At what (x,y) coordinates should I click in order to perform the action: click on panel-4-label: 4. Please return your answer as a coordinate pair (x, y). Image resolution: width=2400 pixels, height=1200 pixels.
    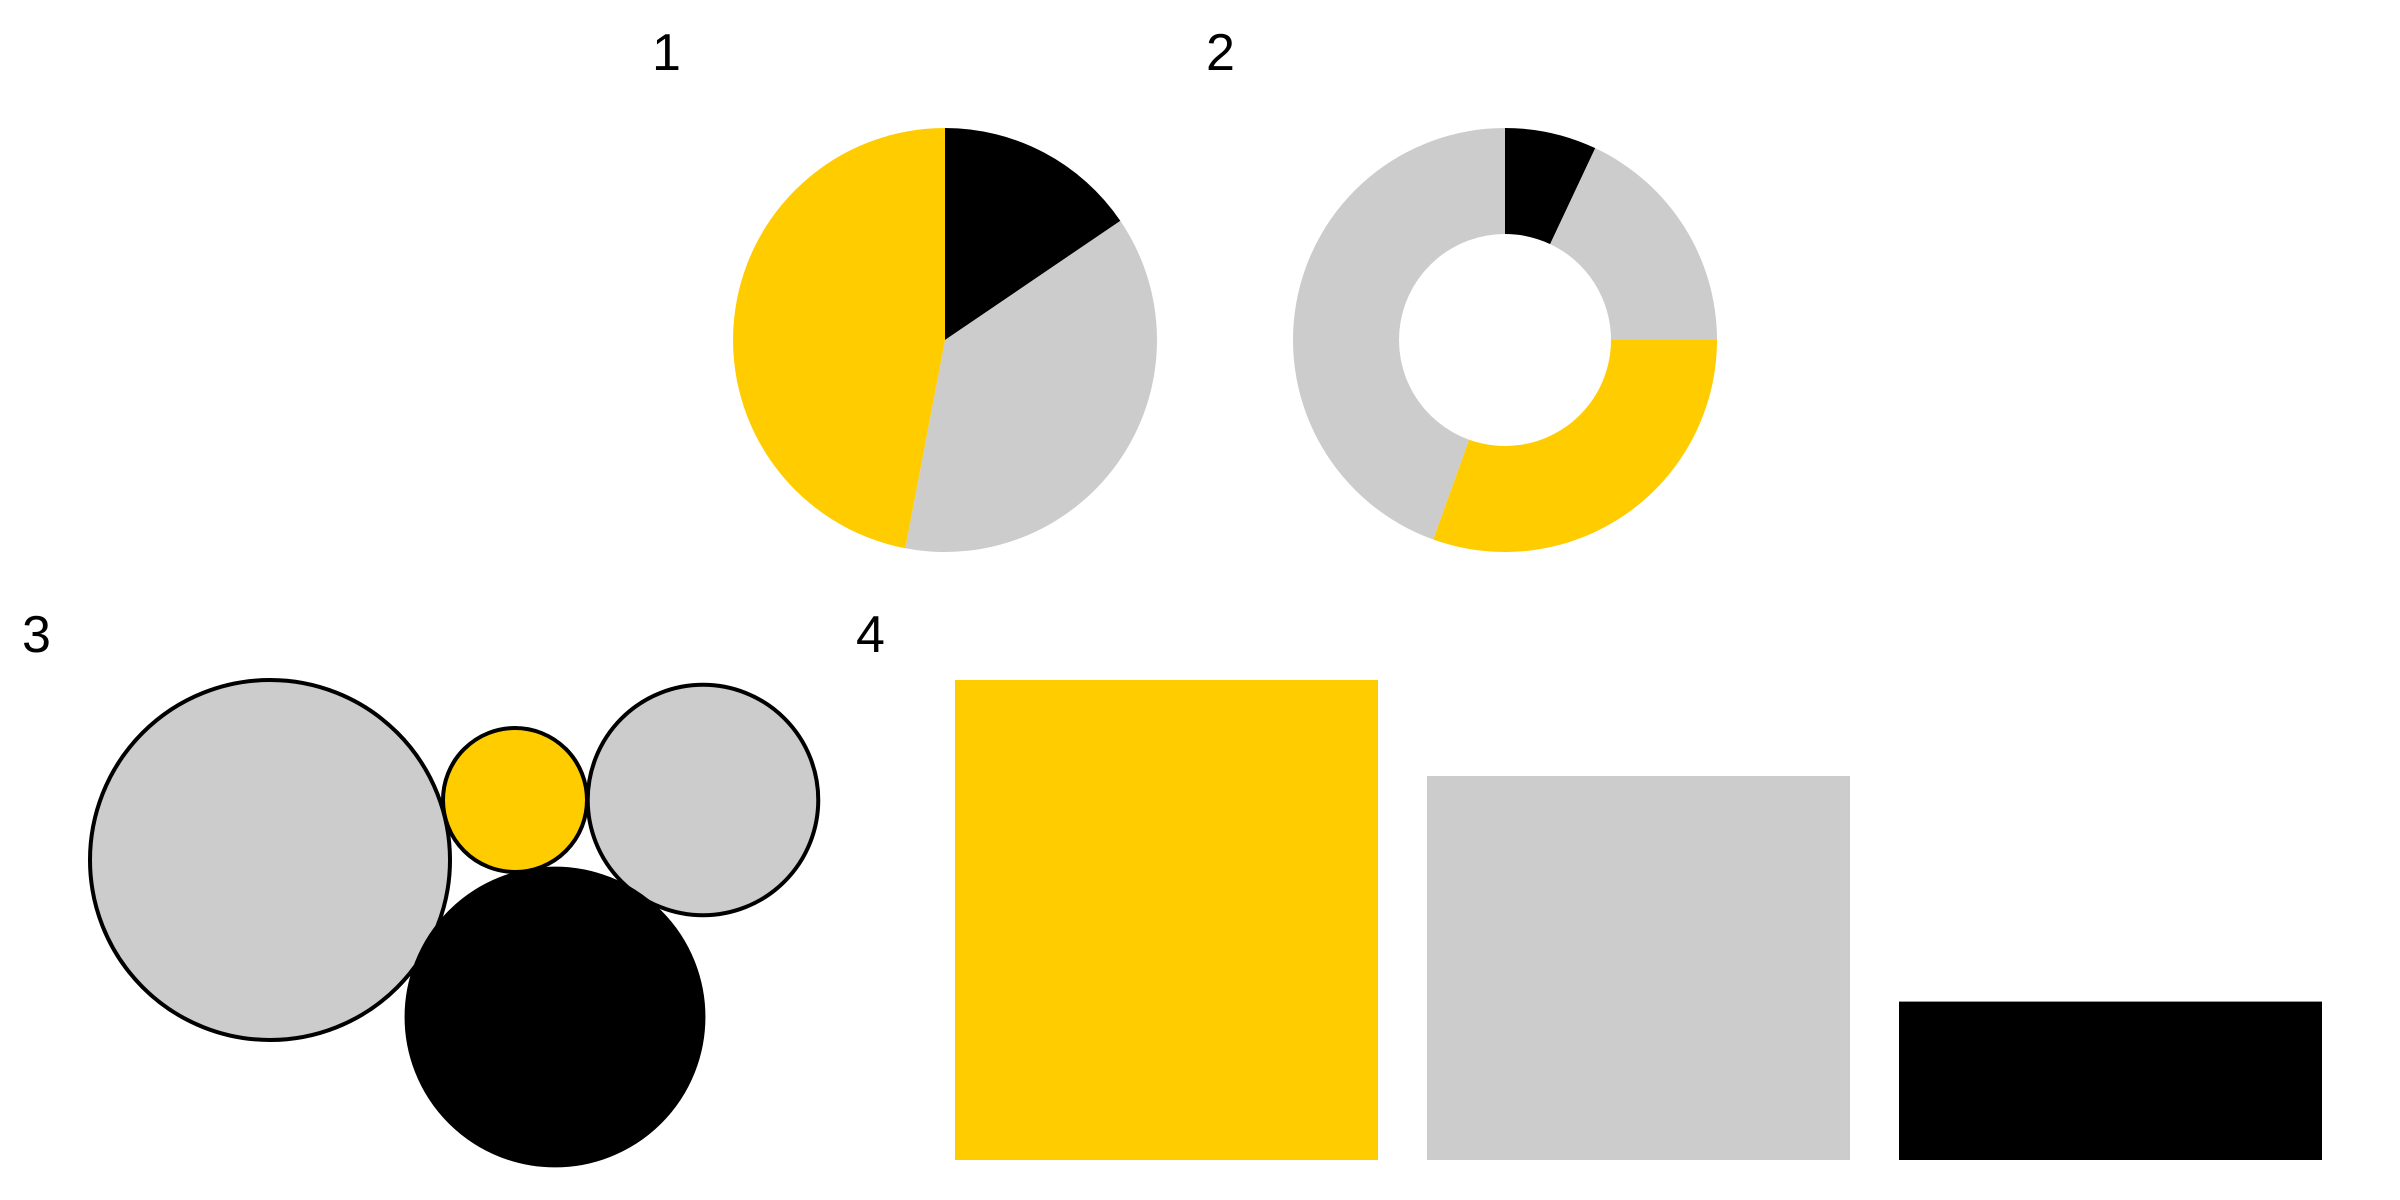
    Looking at the image, I should click on (870, 635).